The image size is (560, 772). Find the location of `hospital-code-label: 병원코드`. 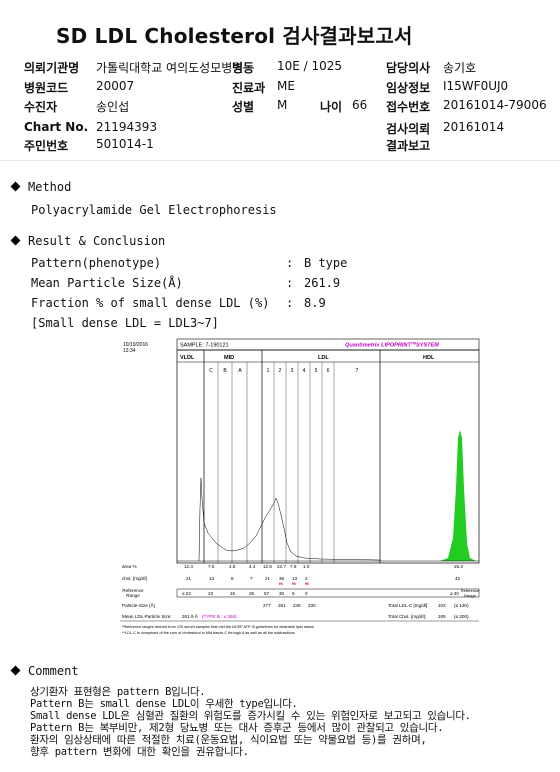

hospital-code-label: 병원코드 is located at coordinates (46, 88).